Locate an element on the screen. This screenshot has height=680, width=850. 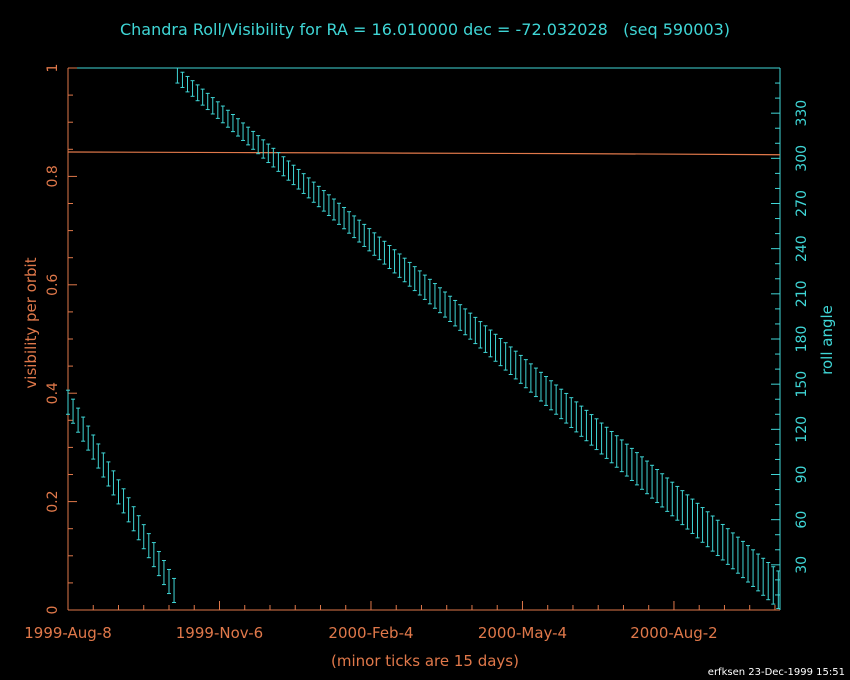
left-tick-label: 1 is located at coordinates (53, 68).